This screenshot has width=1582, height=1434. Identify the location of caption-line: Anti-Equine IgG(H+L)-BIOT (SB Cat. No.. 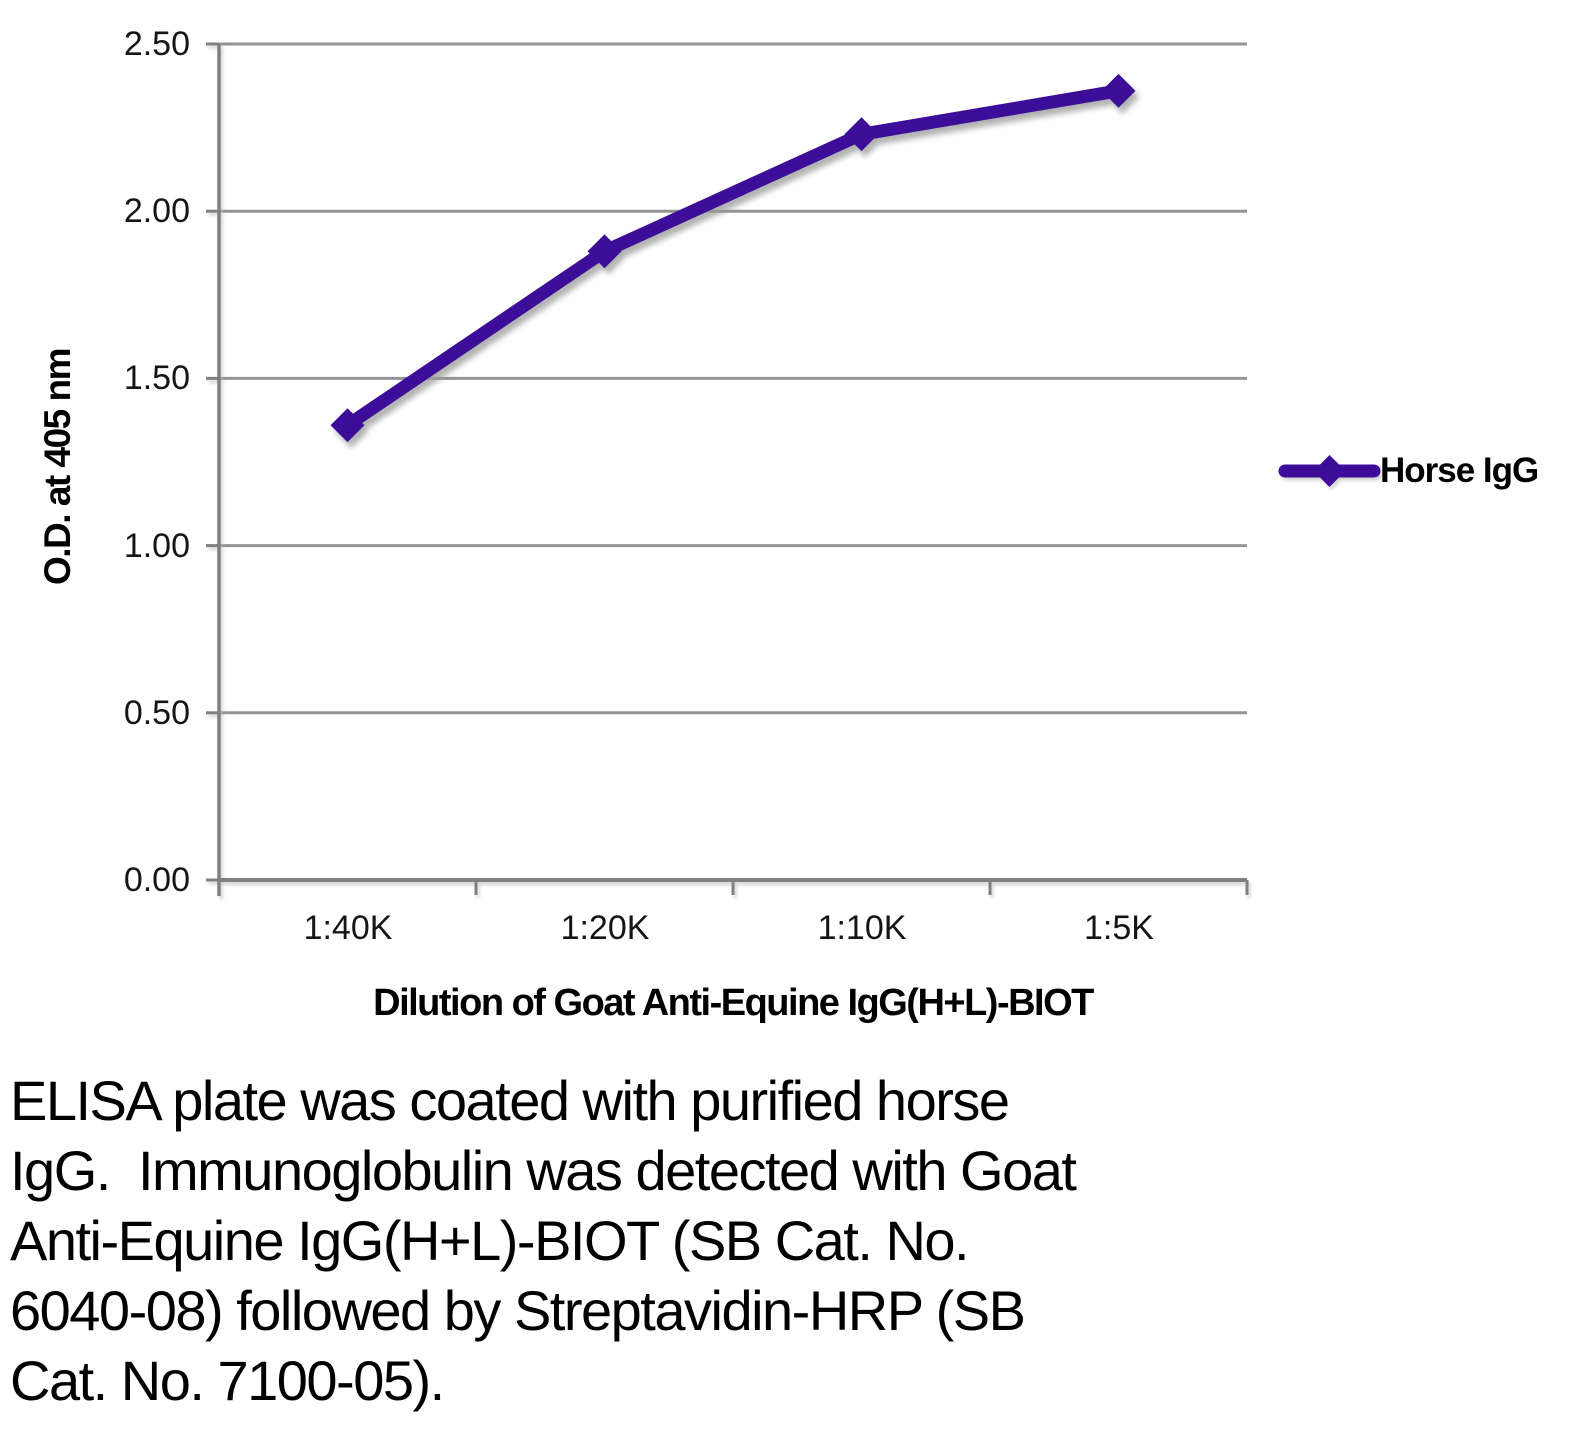
(490, 1240).